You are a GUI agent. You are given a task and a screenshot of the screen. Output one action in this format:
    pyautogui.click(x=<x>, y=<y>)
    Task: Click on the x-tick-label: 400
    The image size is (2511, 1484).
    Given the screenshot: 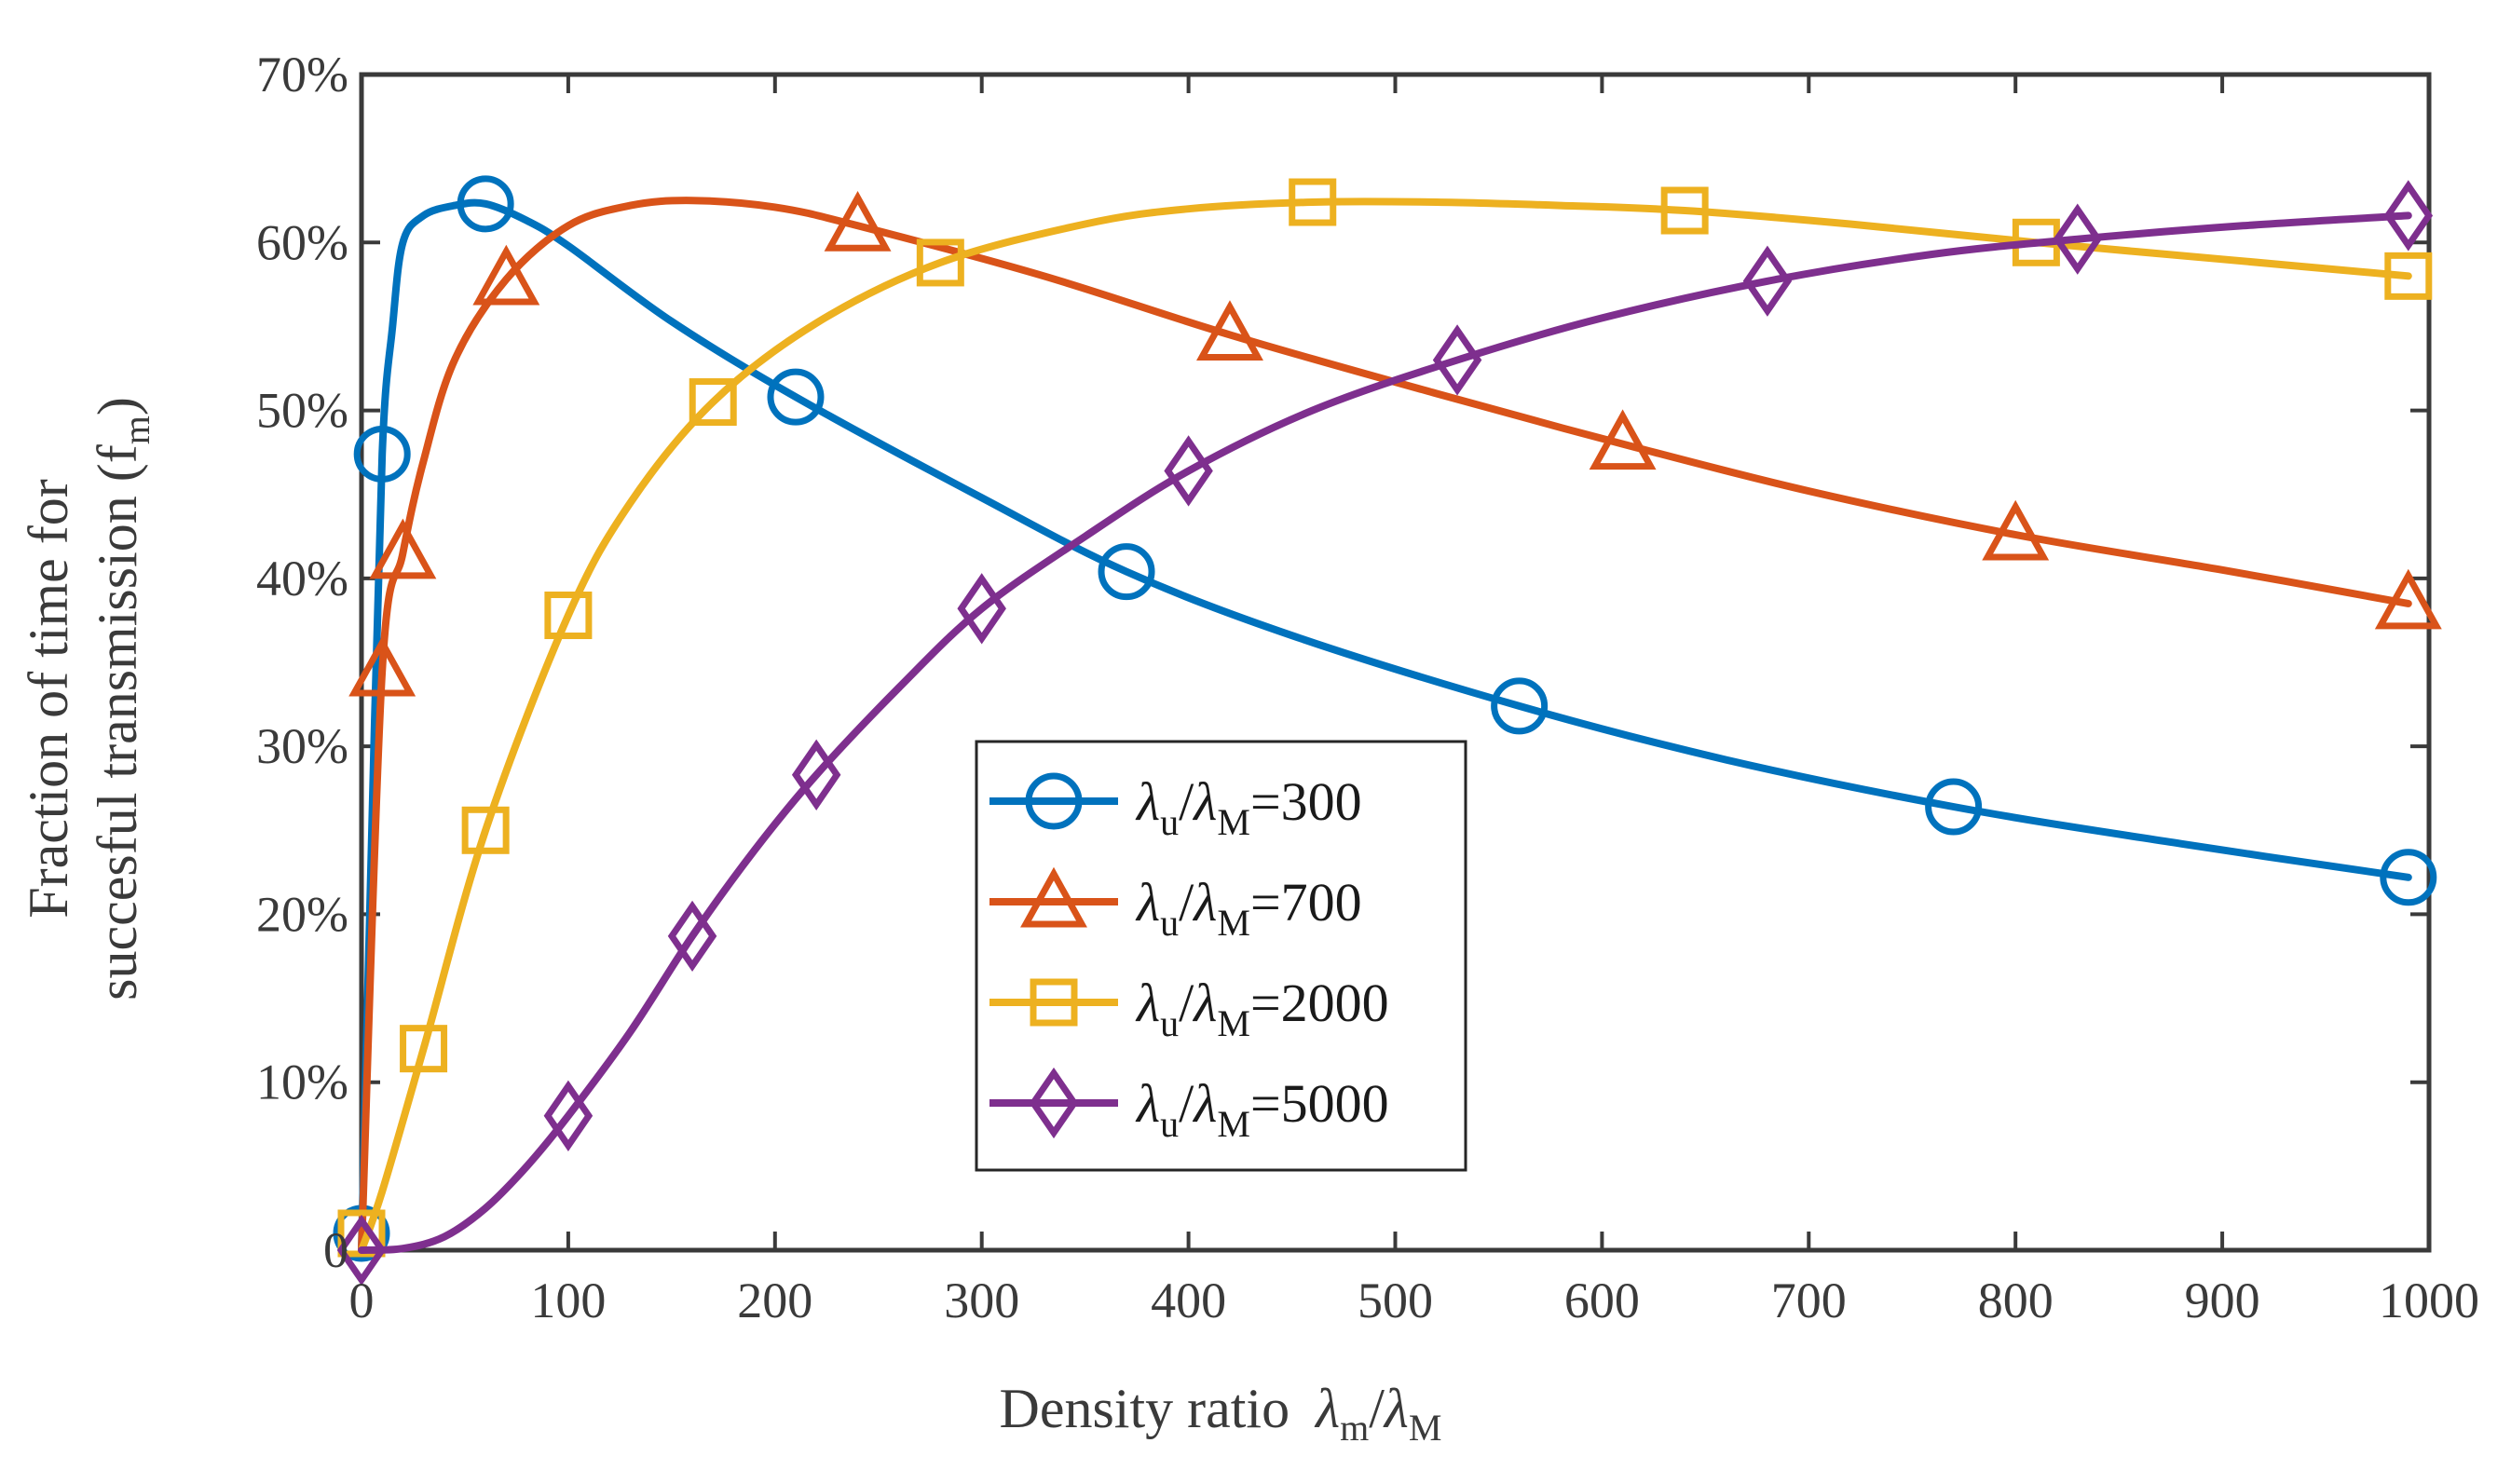 What is the action you would take?
    pyautogui.click(x=1188, y=1300)
    